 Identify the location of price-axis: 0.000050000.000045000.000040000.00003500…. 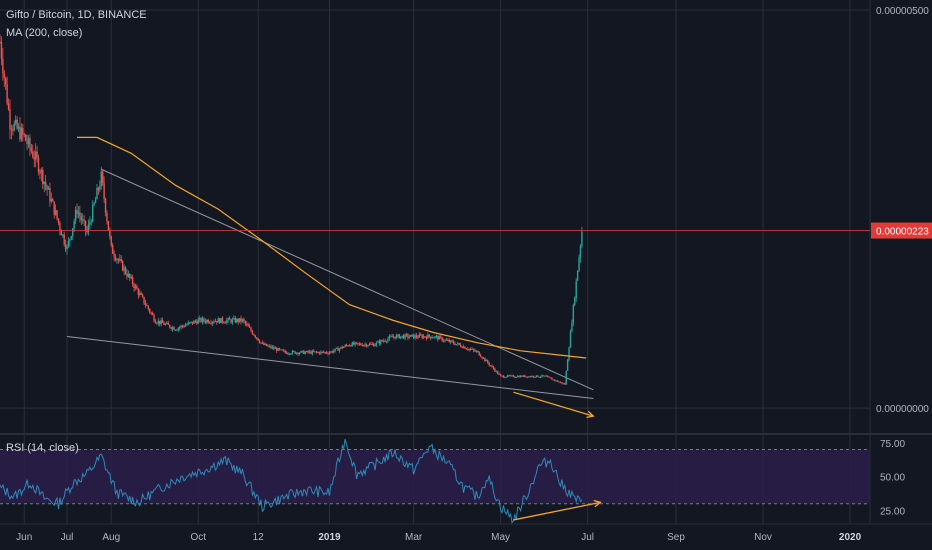
(902, 207).